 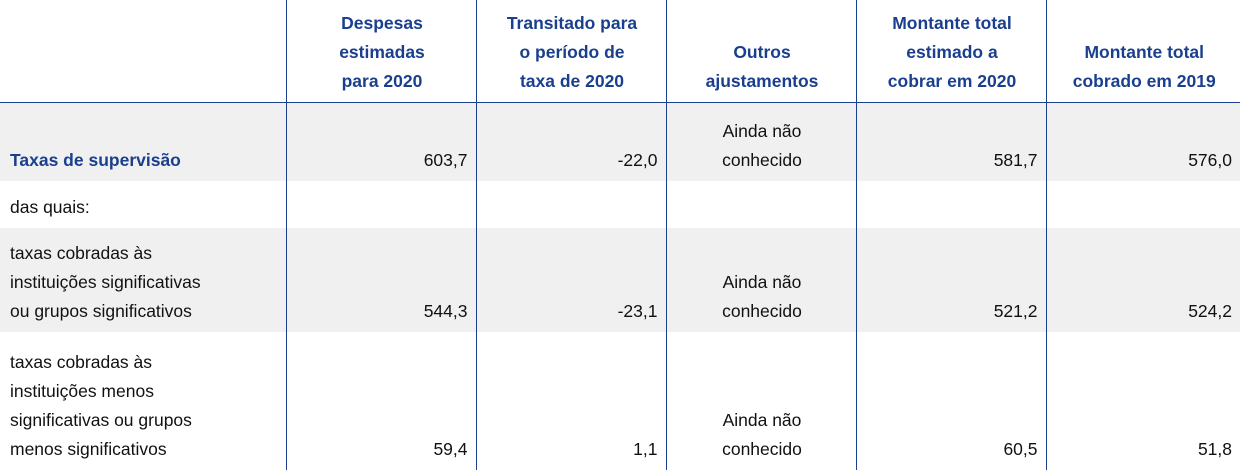 I want to click on table-row: das quais:, so click(x=620, y=204).